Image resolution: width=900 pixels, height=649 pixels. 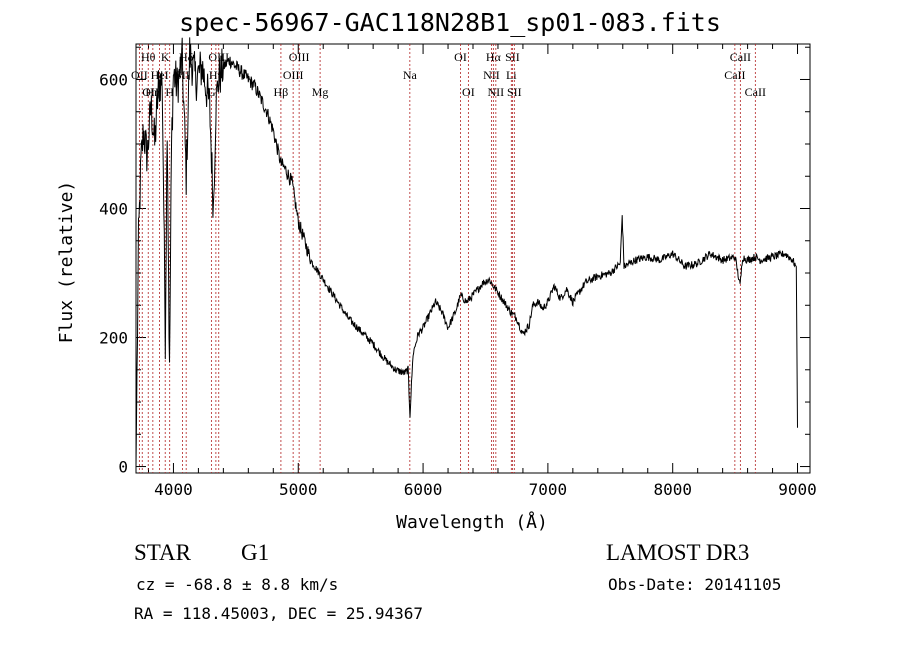 What do you see at coordinates (113, 79) in the screenshot?
I see `y-tick-label: 600` at bounding box center [113, 79].